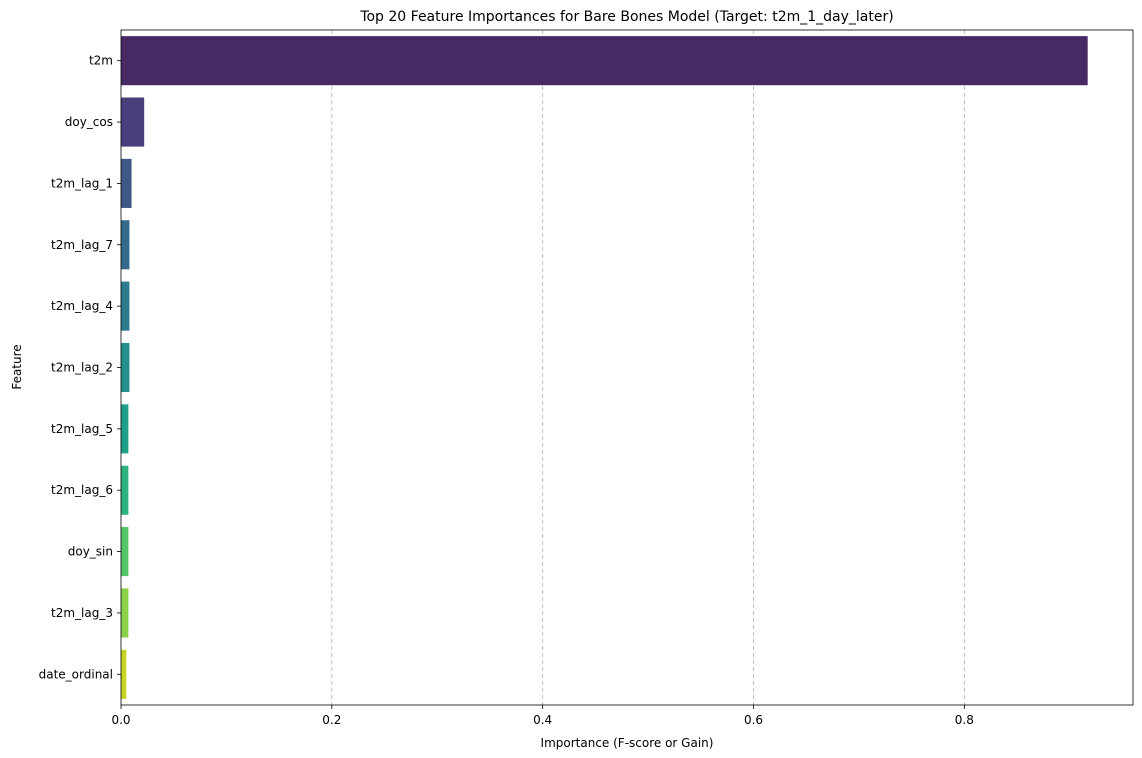 This screenshot has width=1142, height=758. Describe the element at coordinates (604, 61) in the screenshot. I see `bar-t2m` at that location.